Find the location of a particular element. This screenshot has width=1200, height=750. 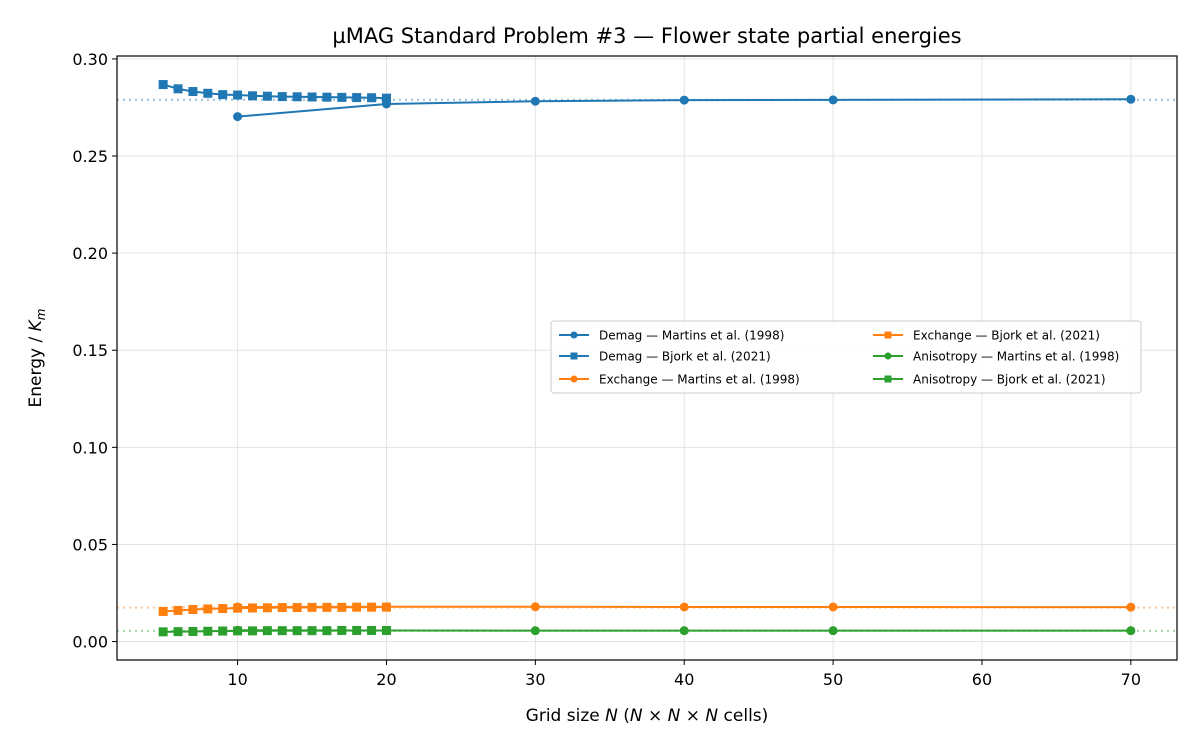

legend-item: Exchange — Martins et al. (1998) is located at coordinates (679, 380).